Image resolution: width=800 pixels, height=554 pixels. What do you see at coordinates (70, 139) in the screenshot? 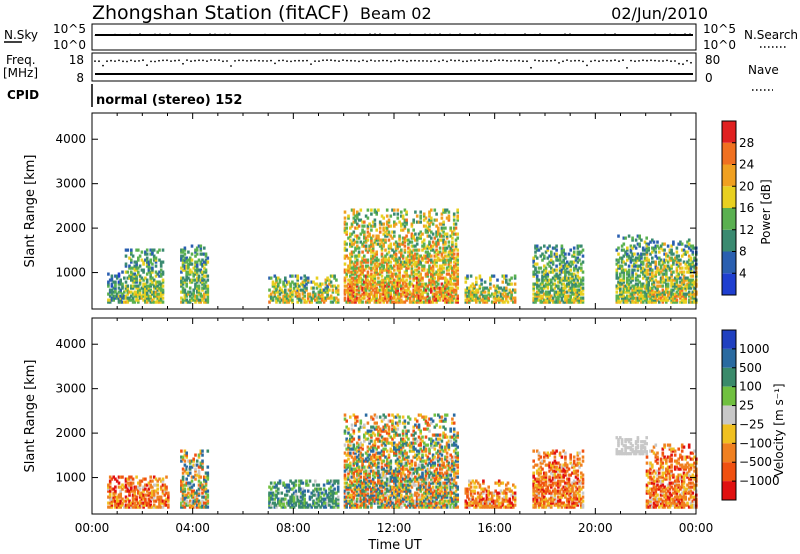
I see `ytick-label: 4000` at bounding box center [70, 139].